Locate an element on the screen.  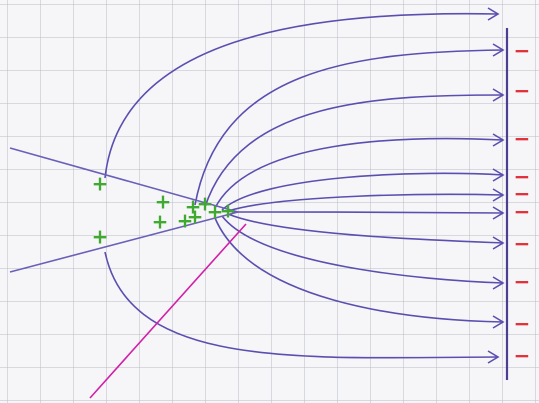
magenta-line is located at coordinates (168, 311).